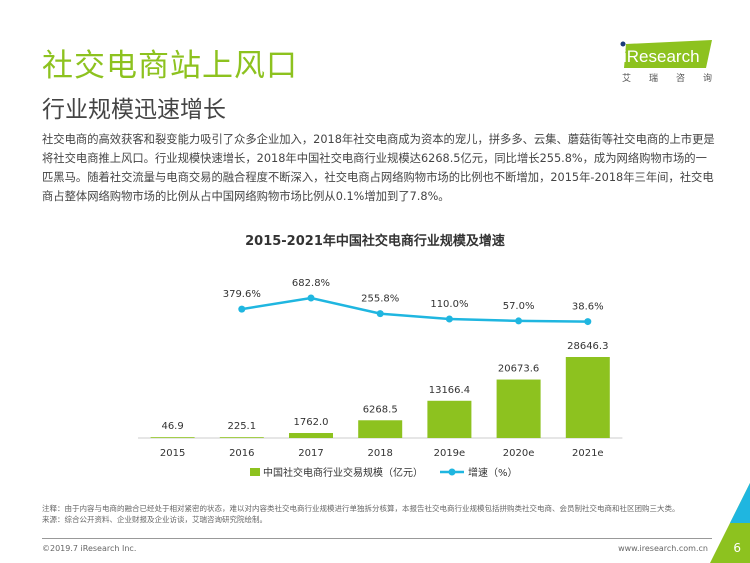 The width and height of the screenshot is (750, 563). Describe the element at coordinates (452, 472) in the screenshot. I see `legend-line-marker` at that location.